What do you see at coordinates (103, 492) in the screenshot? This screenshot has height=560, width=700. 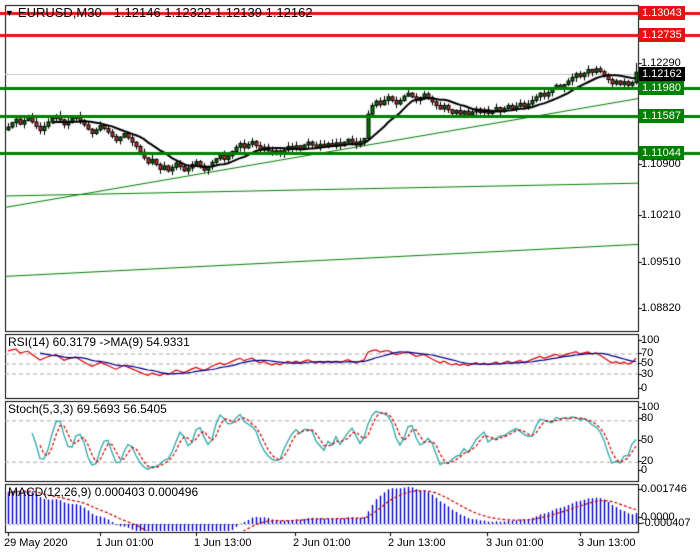 I see `macd-panel-title: MACD(12,26,9) 0.000403 0.000496` at bounding box center [103, 492].